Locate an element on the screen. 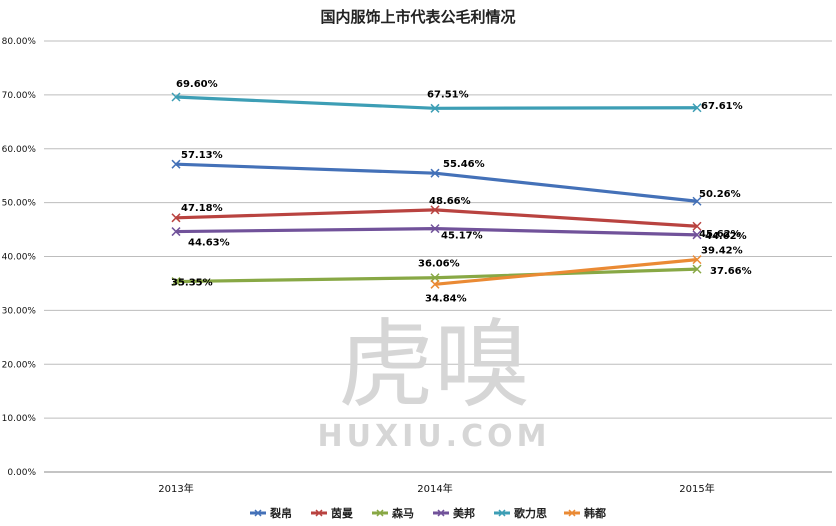 Image resolution: width=836 pixels, height=526 pixels. data-label: 67.61% is located at coordinates (722, 106).